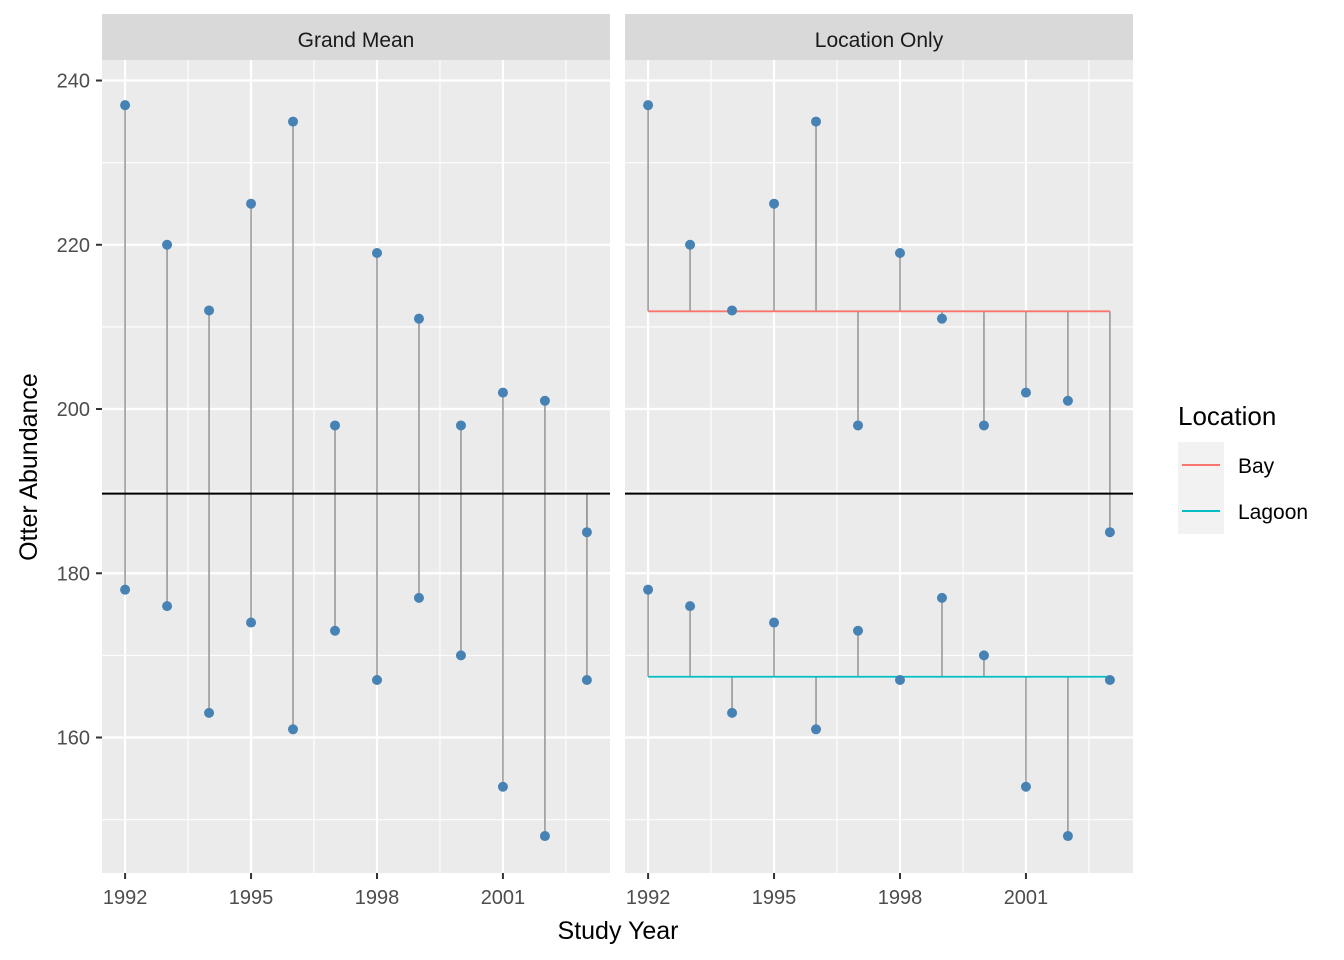  Describe the element at coordinates (1273, 512) in the screenshot. I see `legend-label-lagoon: Lagoon` at that location.